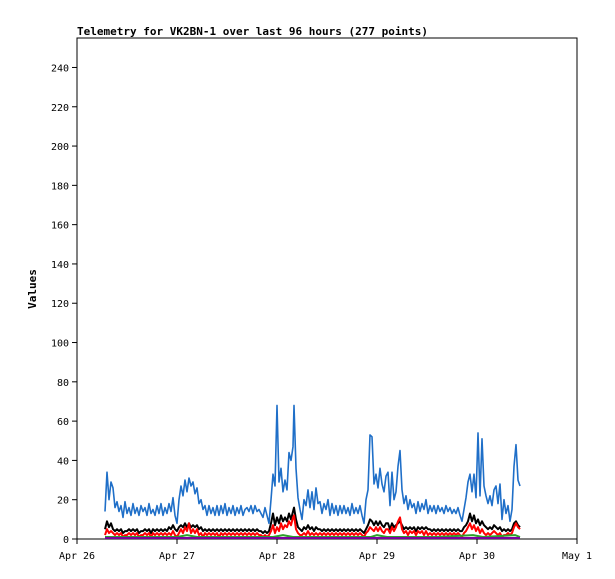 Image resolution: width=615 pixels, height=579 pixels. I want to click on y-tick-label: 20, so click(63, 501).